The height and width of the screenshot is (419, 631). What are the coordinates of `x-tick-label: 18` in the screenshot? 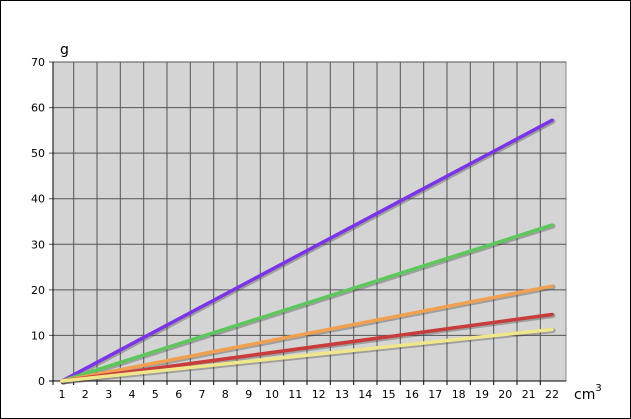 It's located at (459, 394).